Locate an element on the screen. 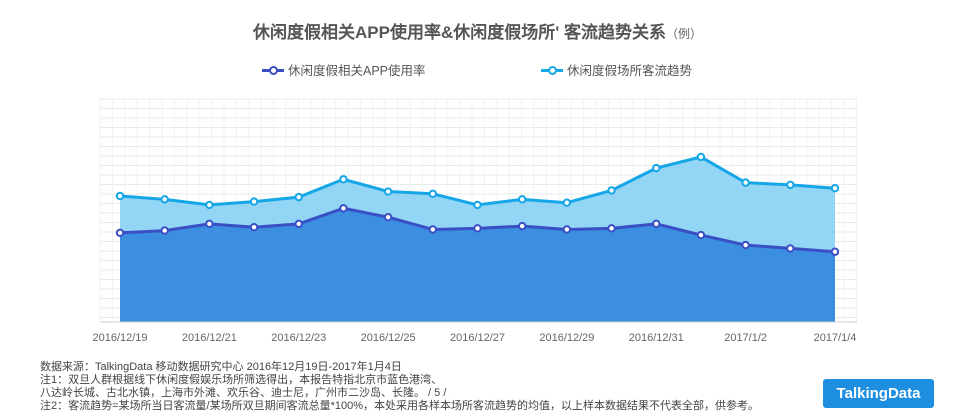 The height and width of the screenshot is (419, 955). legend-label-app-usage: 休闲度假相关APP使用率 is located at coordinates (357, 71).